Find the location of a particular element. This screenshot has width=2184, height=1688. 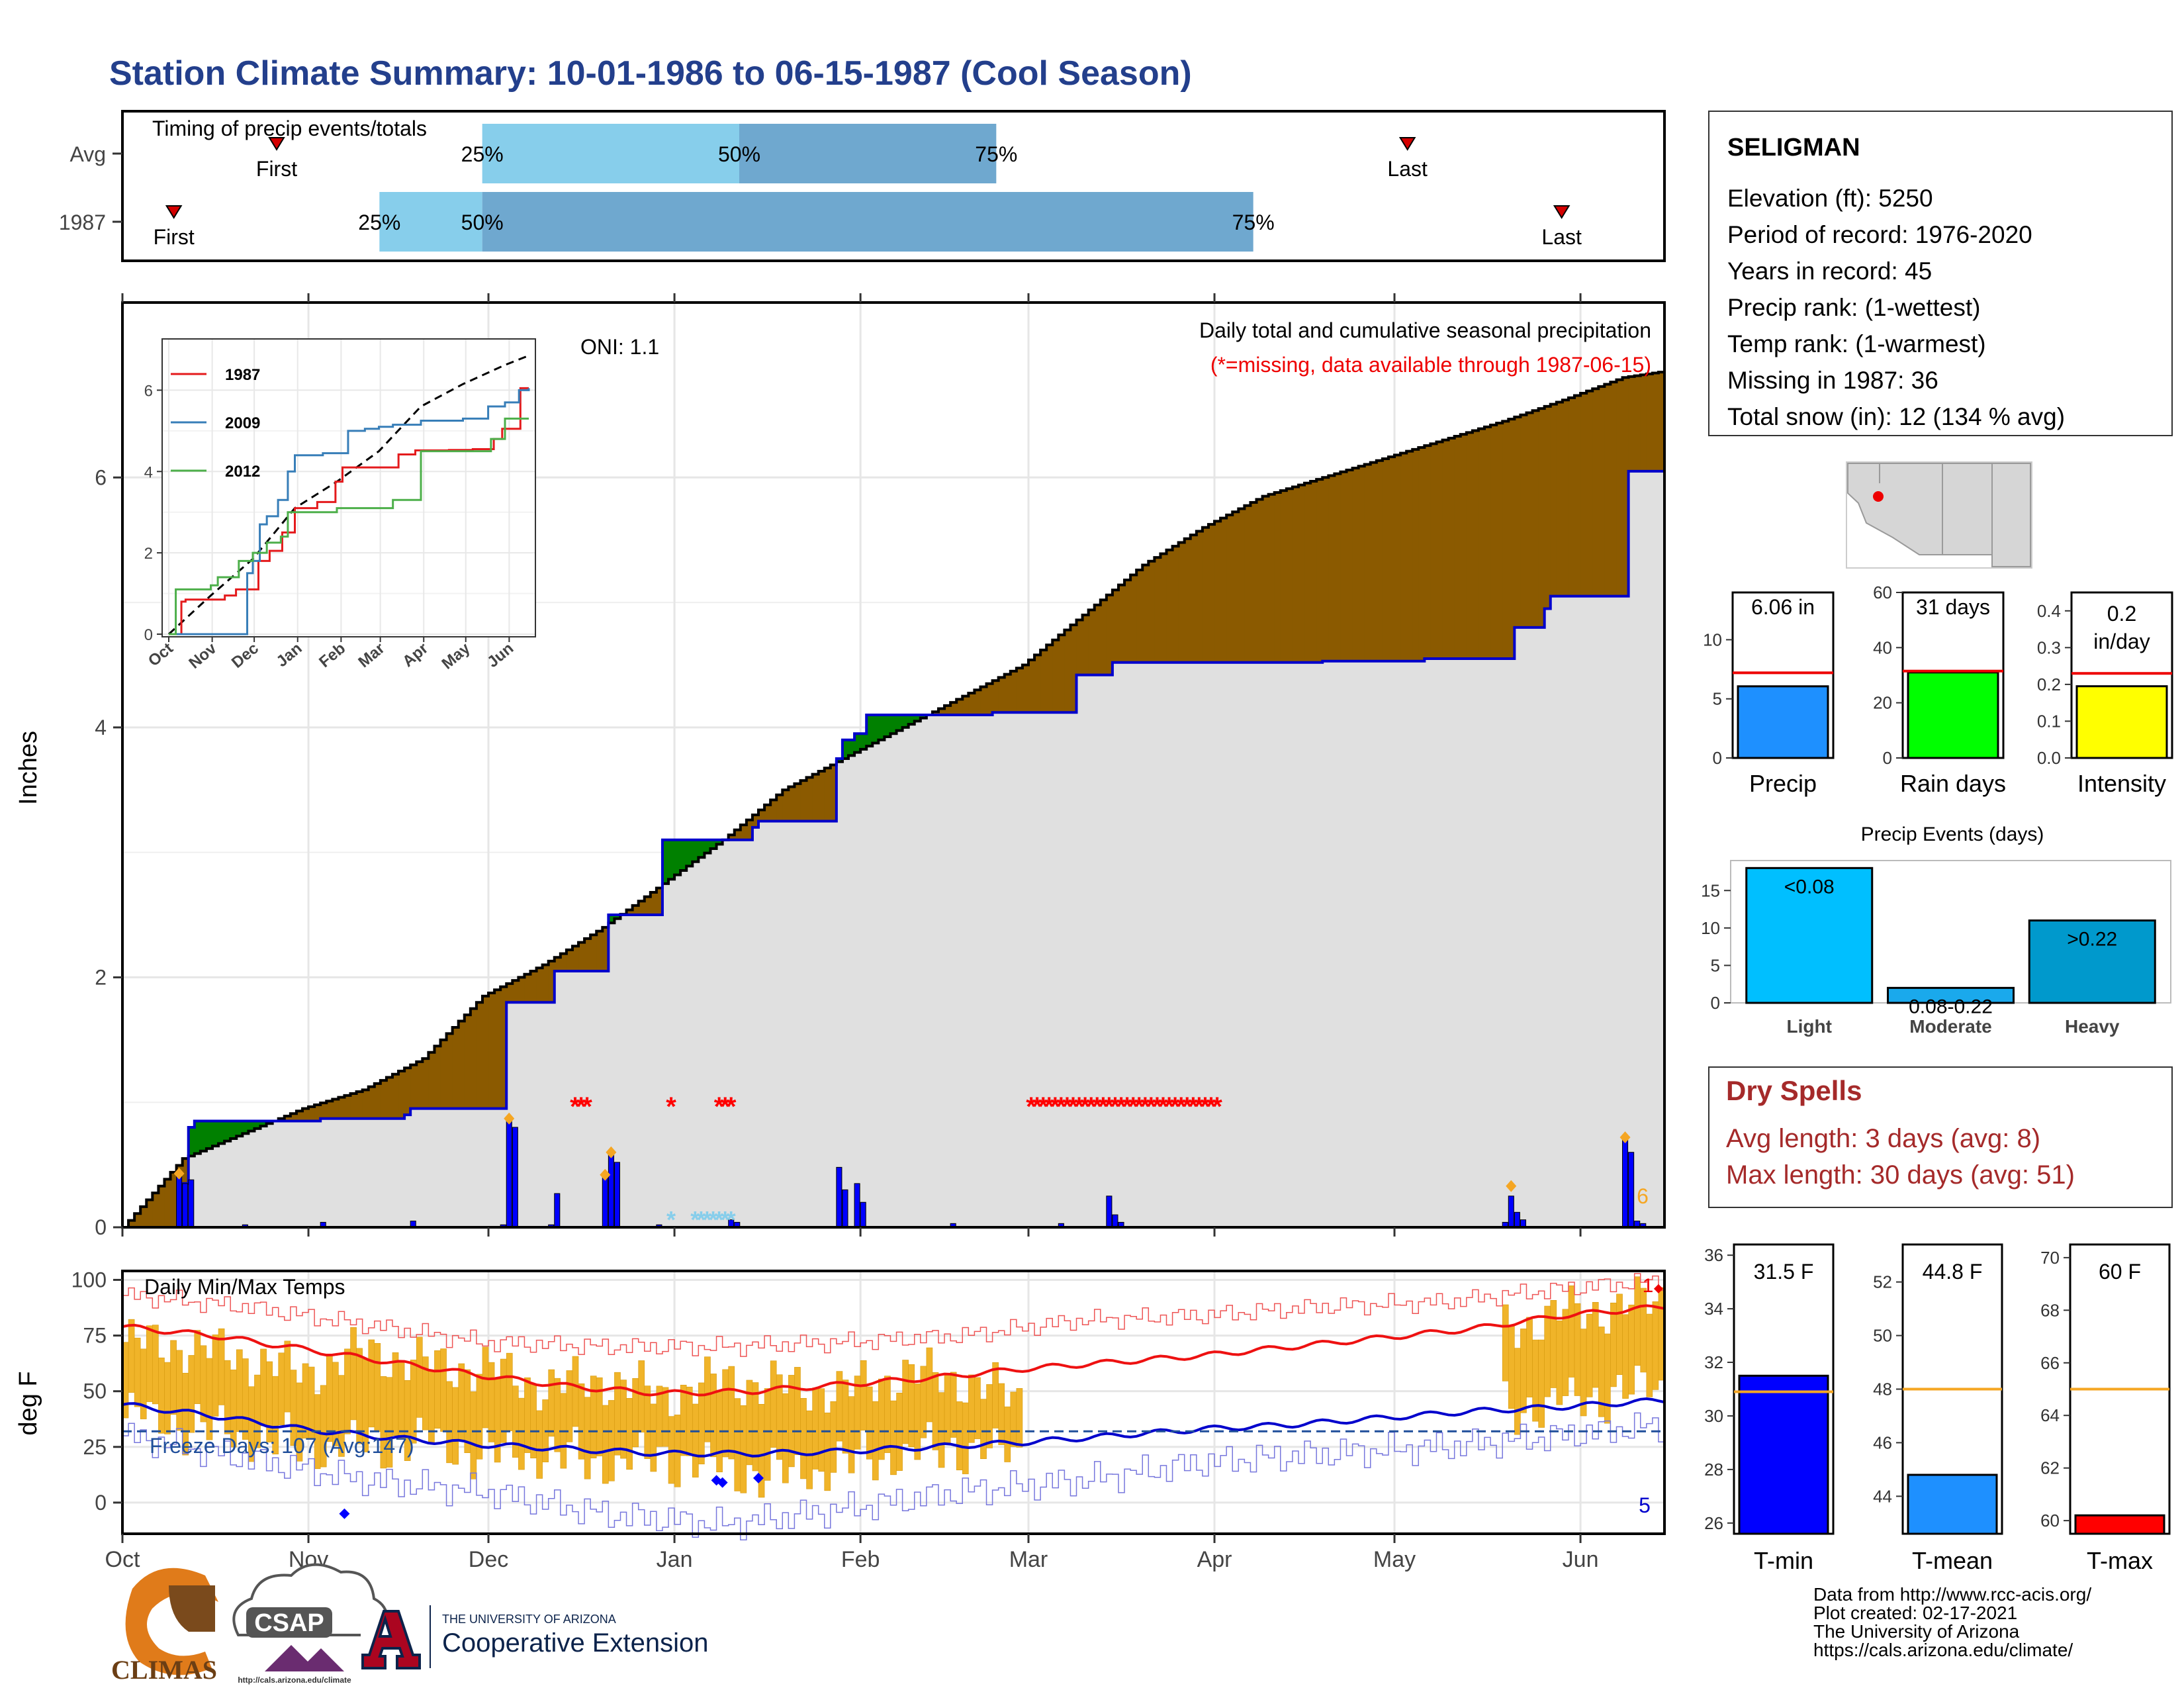

events-ytick-label: 10 is located at coordinates (1710, 928).